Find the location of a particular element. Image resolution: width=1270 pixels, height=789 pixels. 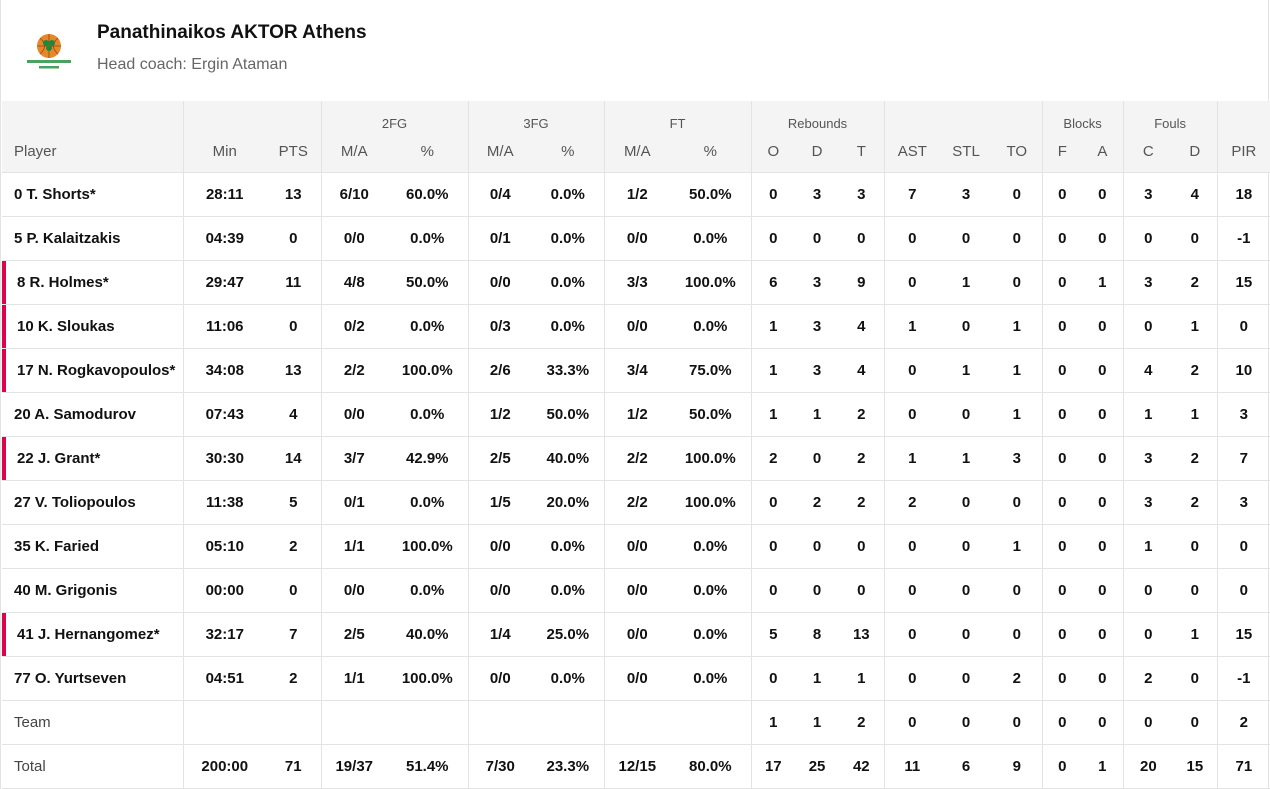

player-name: 77 O. Yurtseven is located at coordinates (93, 678).